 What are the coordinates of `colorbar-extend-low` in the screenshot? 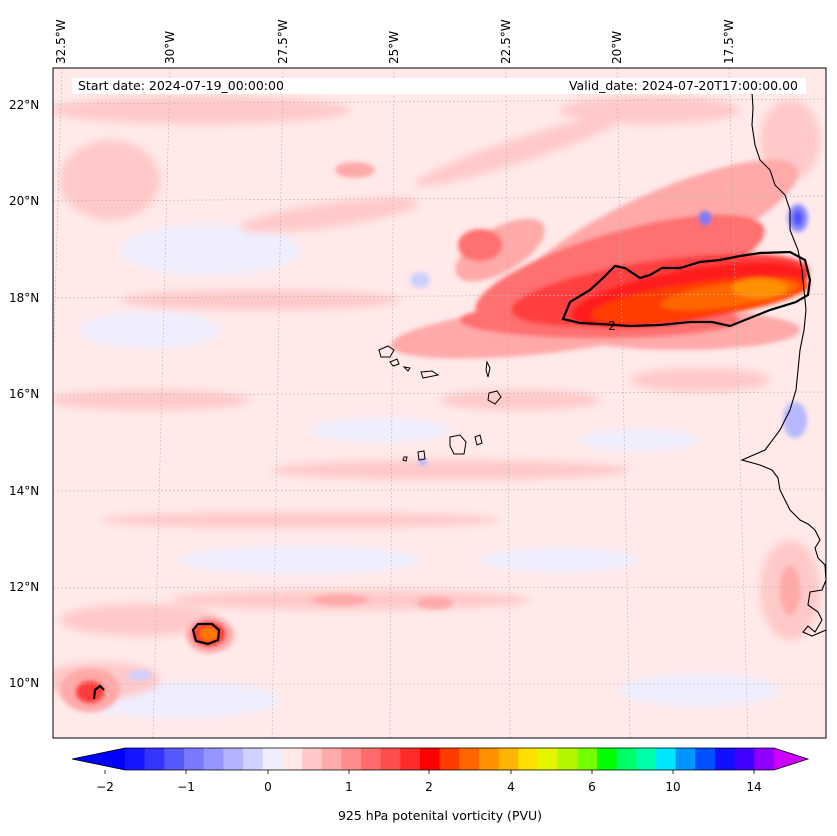 It's located at (98, 759).